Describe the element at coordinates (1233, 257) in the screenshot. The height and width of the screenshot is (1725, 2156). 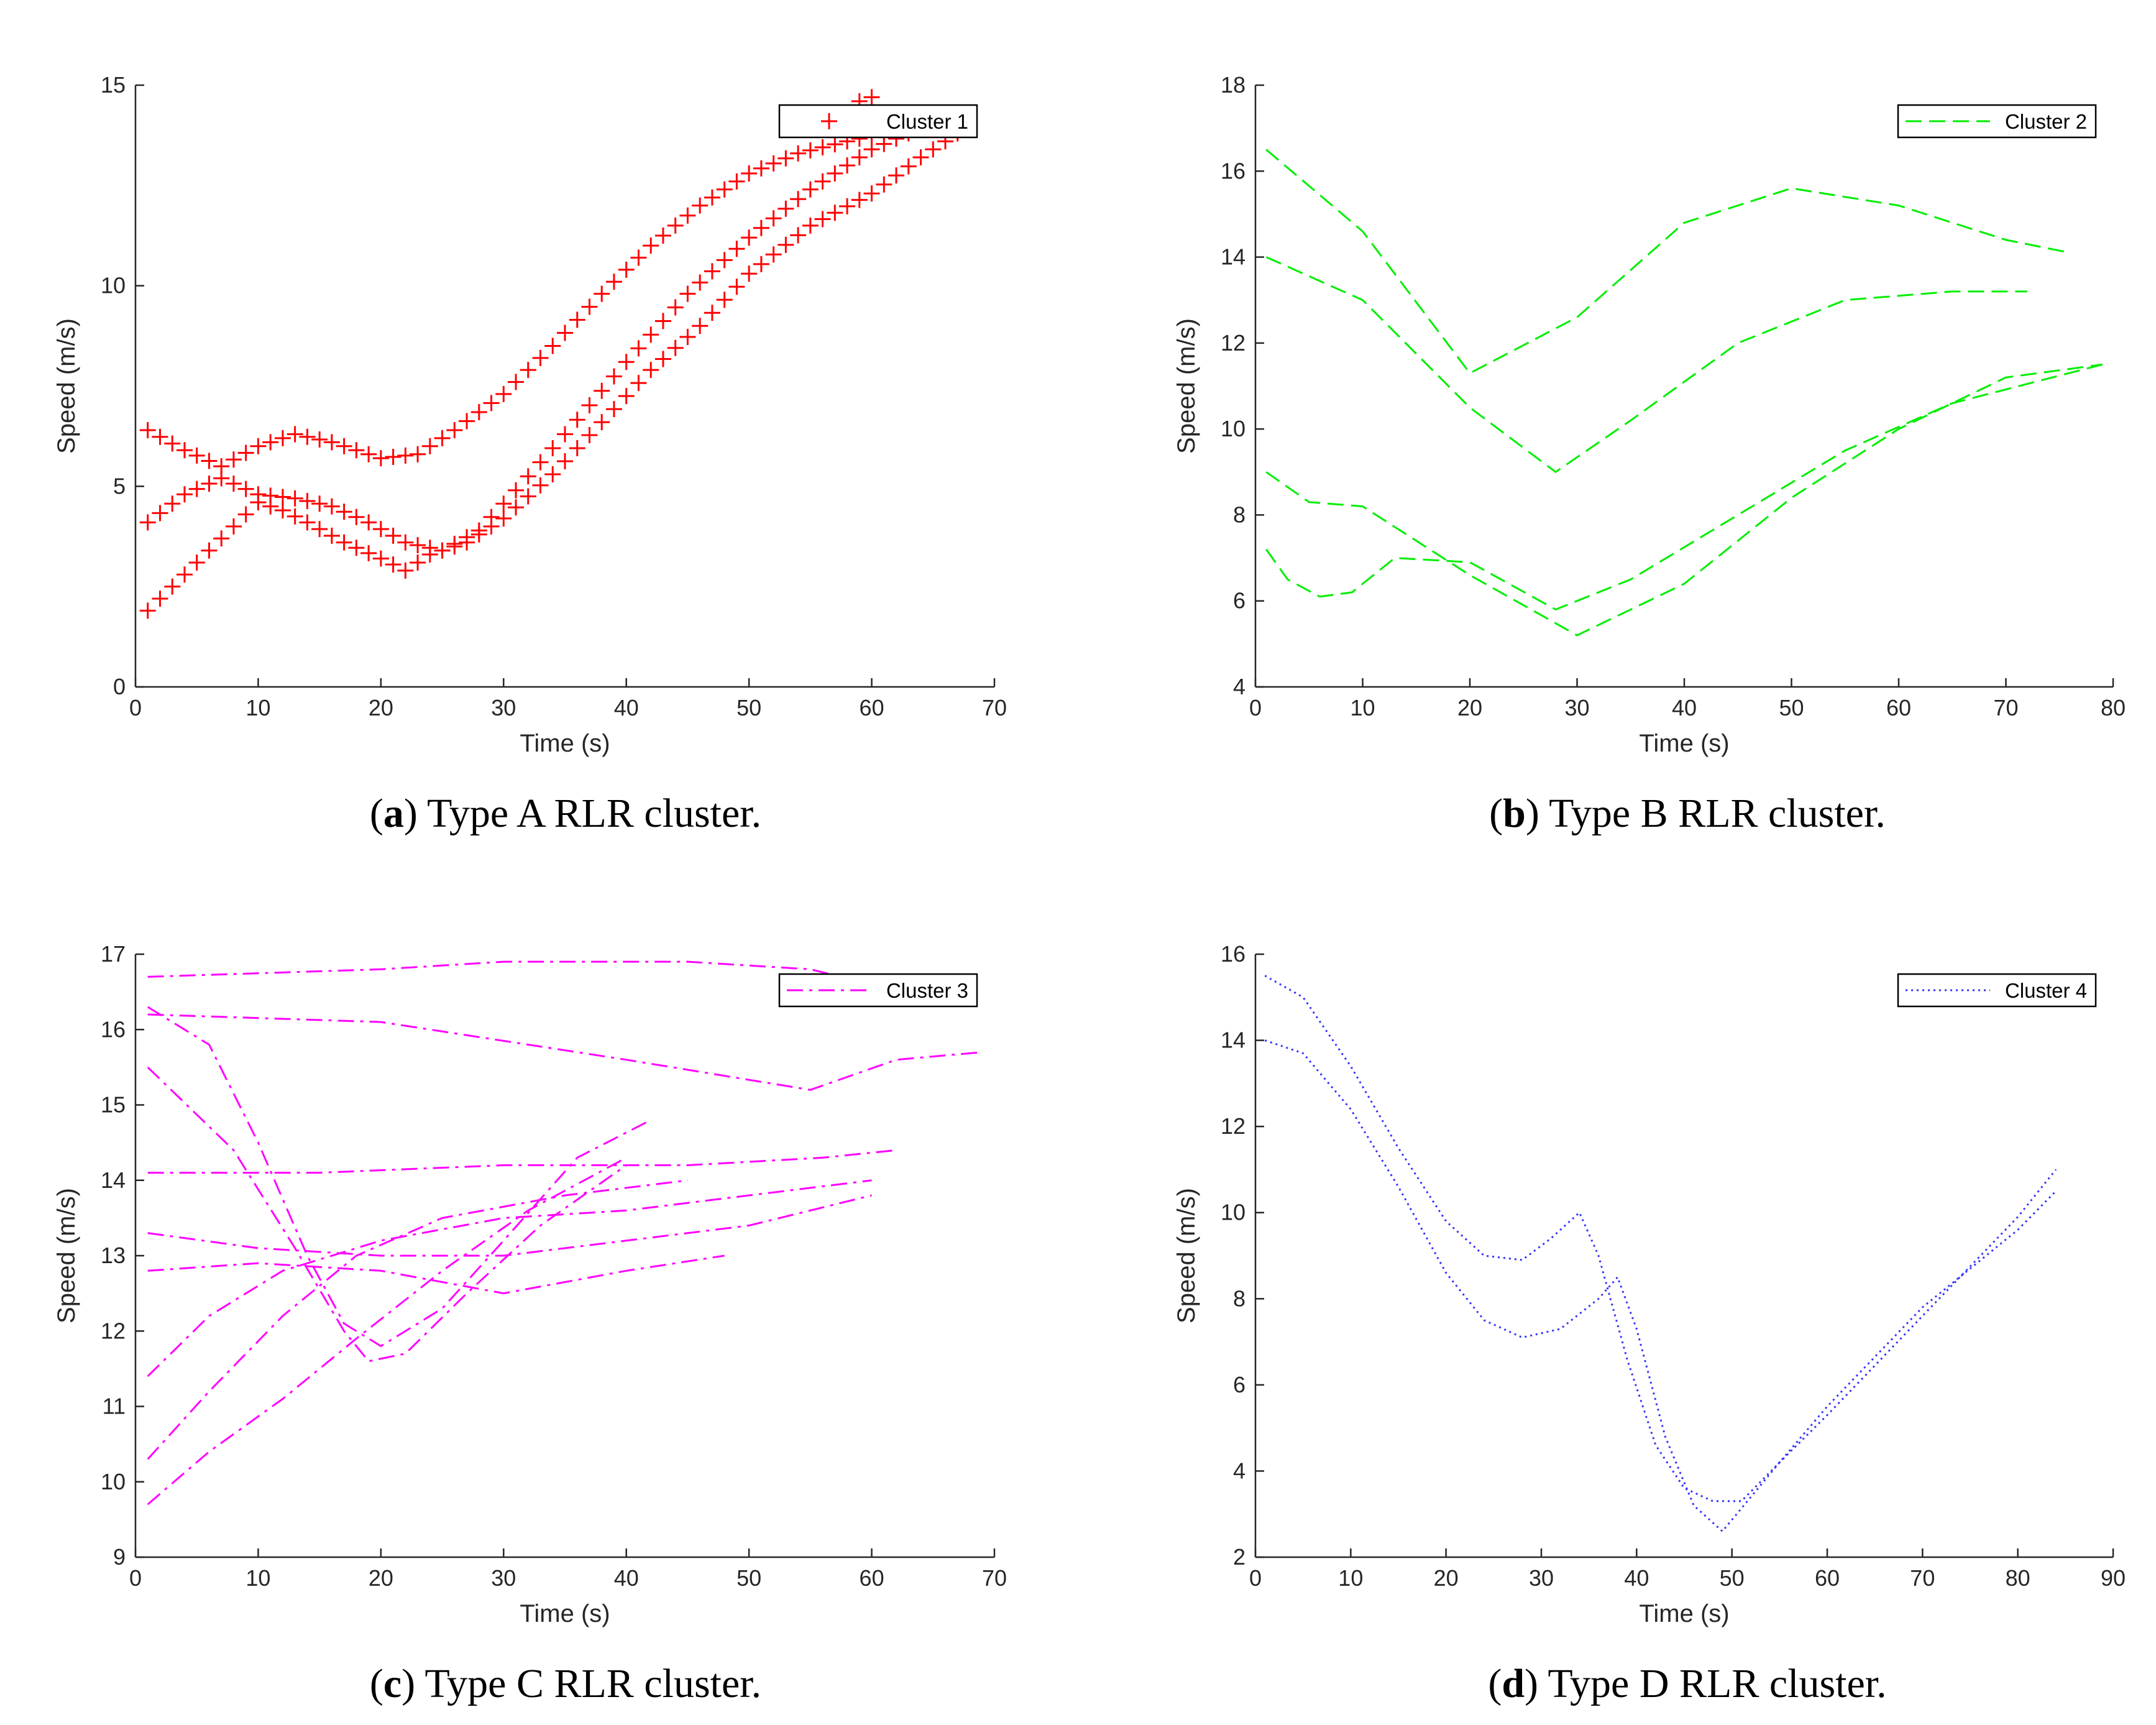
I see `y-tick-label: 14` at that location.